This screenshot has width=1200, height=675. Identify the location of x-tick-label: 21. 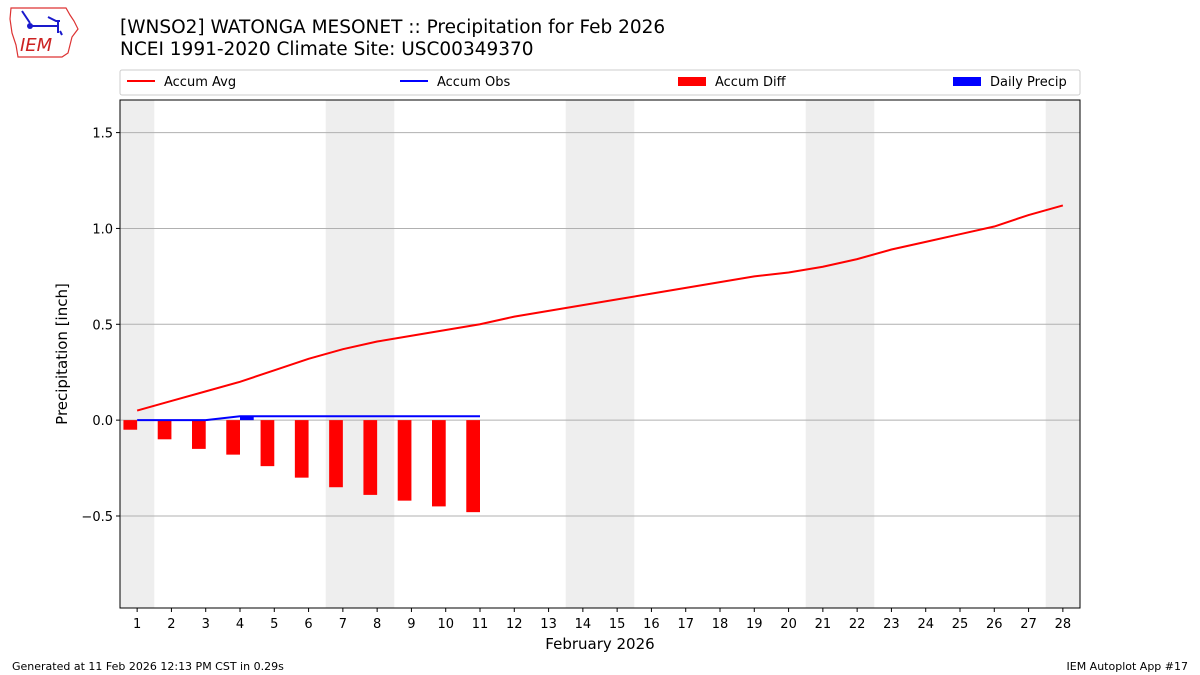
(823, 624).